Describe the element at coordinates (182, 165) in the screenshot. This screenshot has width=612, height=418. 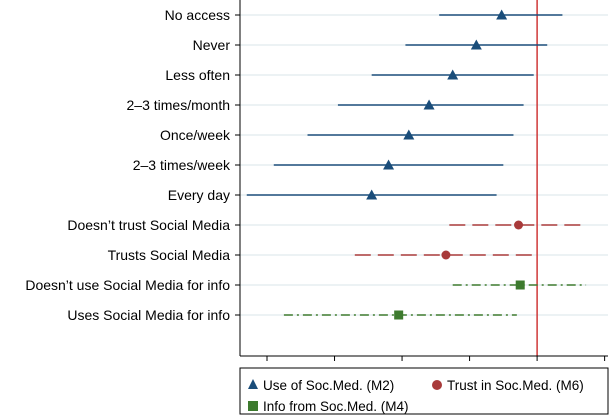
I see `category-label-2-3-times-week: 2–3 times/week` at that location.